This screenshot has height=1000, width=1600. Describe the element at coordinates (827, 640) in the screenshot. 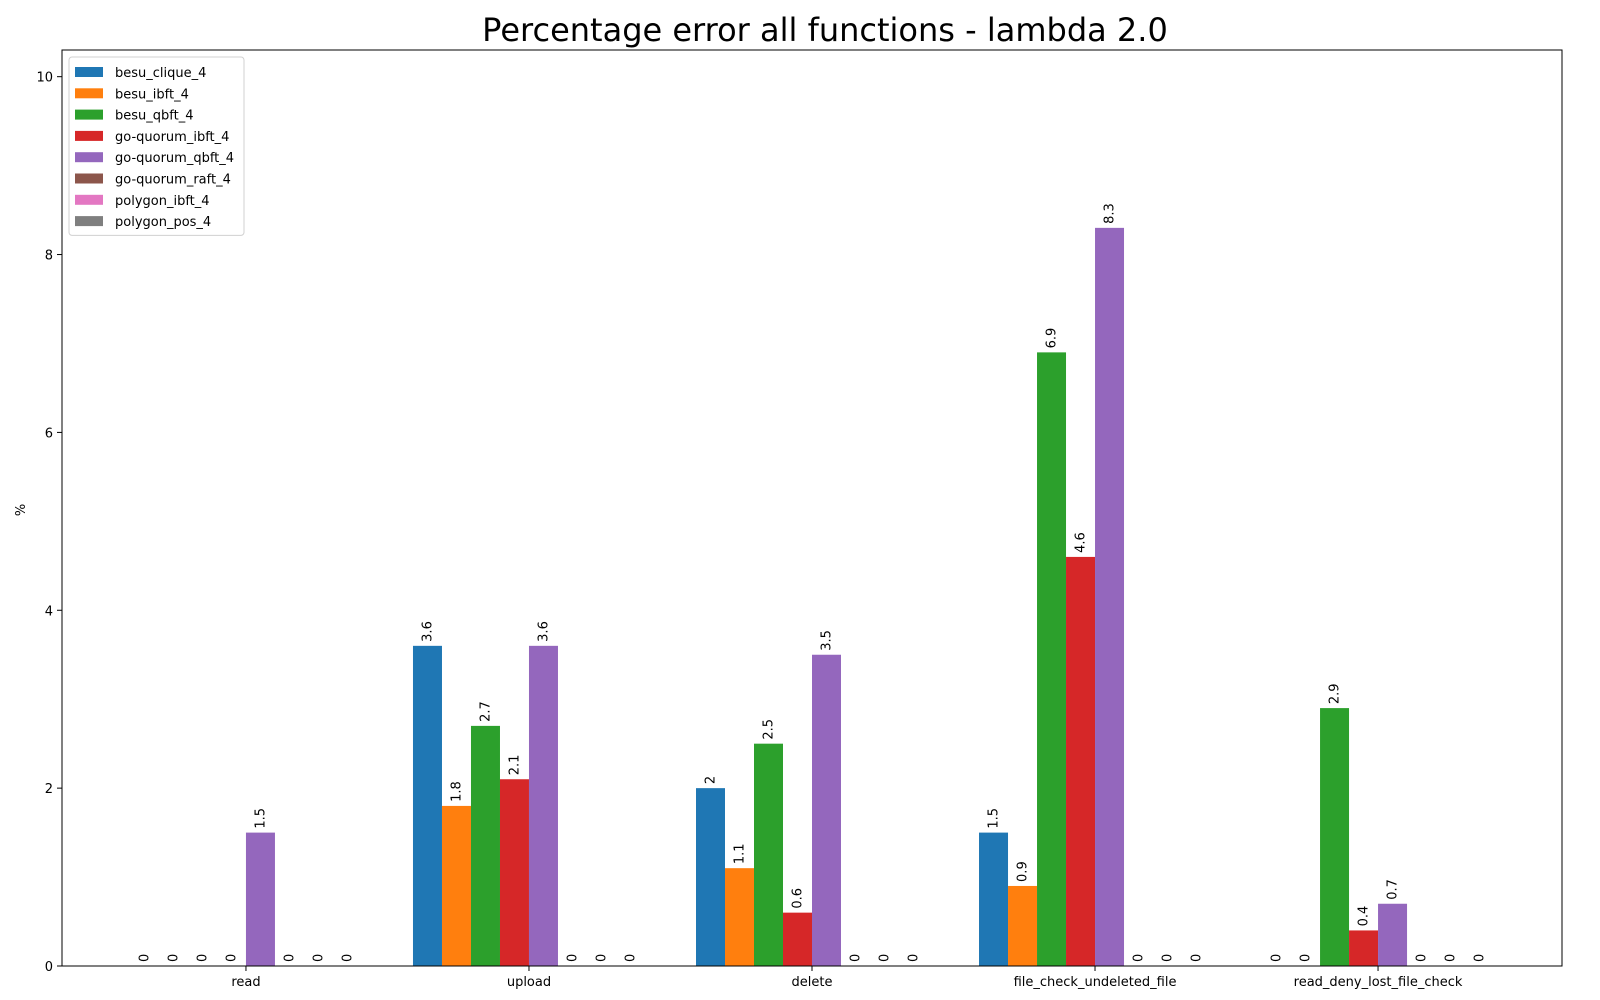

I see `data-label-go-quorum_qbft_4-delete: 3.5` at that location.